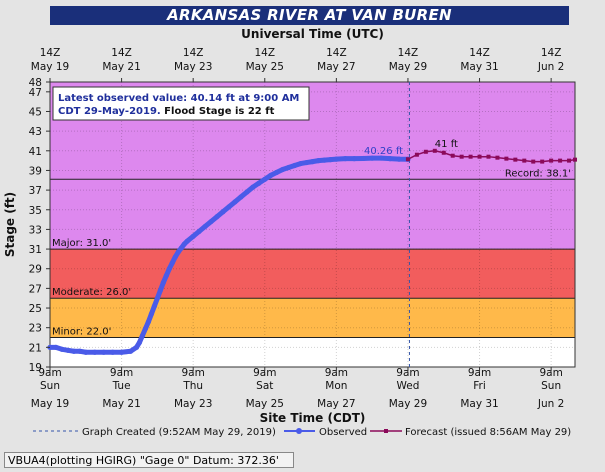 This screenshot has width=605, height=472. What do you see at coordinates (446, 144) in the screenshot?
I see `forecast-peak-label: 41 ft` at bounding box center [446, 144].